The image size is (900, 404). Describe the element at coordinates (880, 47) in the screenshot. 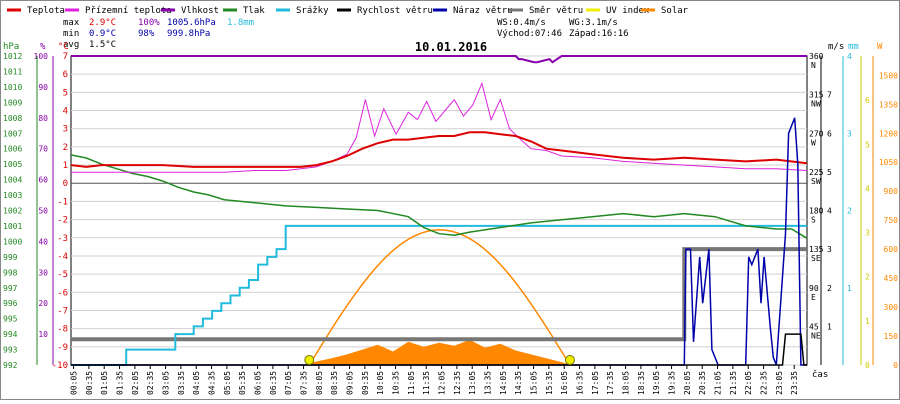

I see `unit-w: W` at that location.